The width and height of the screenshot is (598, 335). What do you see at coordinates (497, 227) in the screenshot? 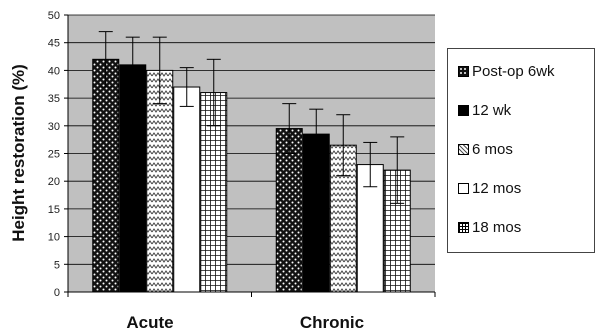
I see `legend-label: 18 mos` at bounding box center [497, 227].